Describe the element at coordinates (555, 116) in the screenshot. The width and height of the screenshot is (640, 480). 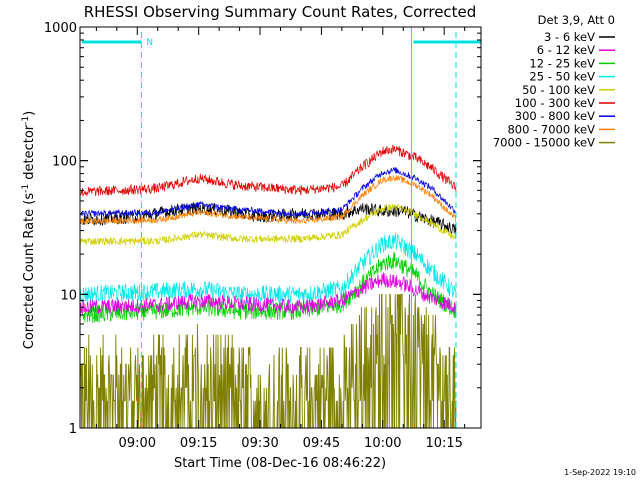
I see `legend-label: 300 - 800 keV` at that location.